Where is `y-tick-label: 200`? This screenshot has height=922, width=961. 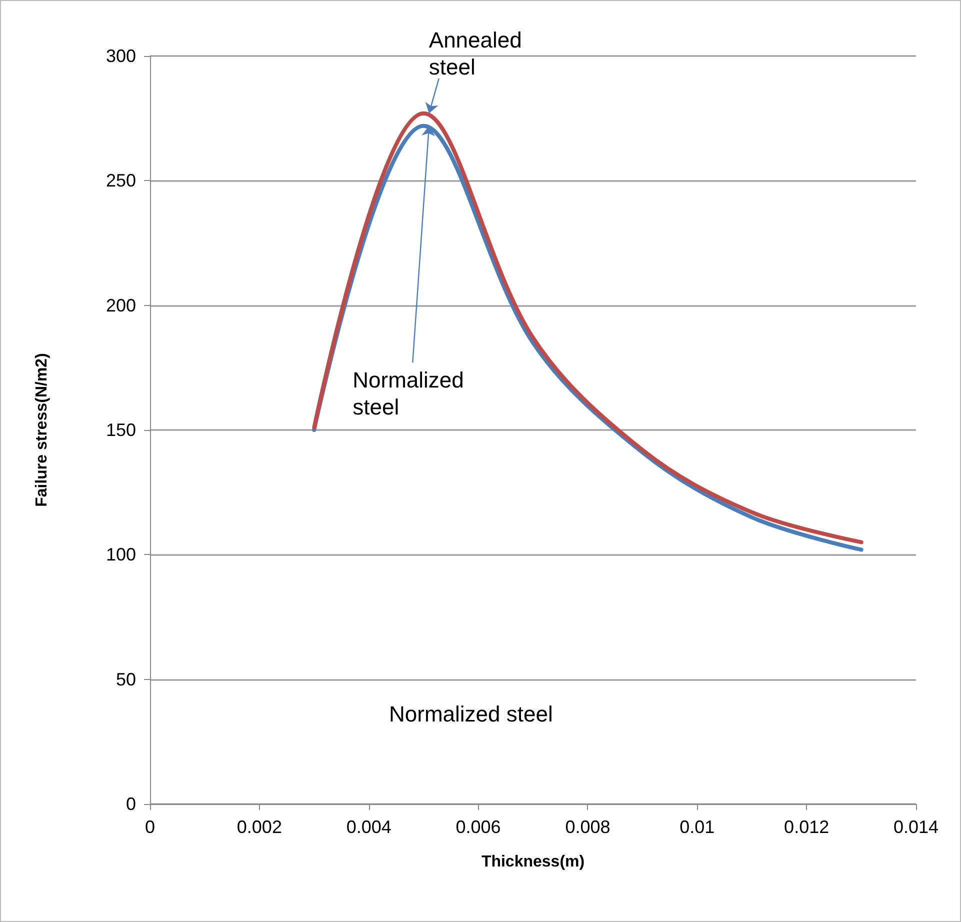 y-tick-label: 200 is located at coordinates (121, 305).